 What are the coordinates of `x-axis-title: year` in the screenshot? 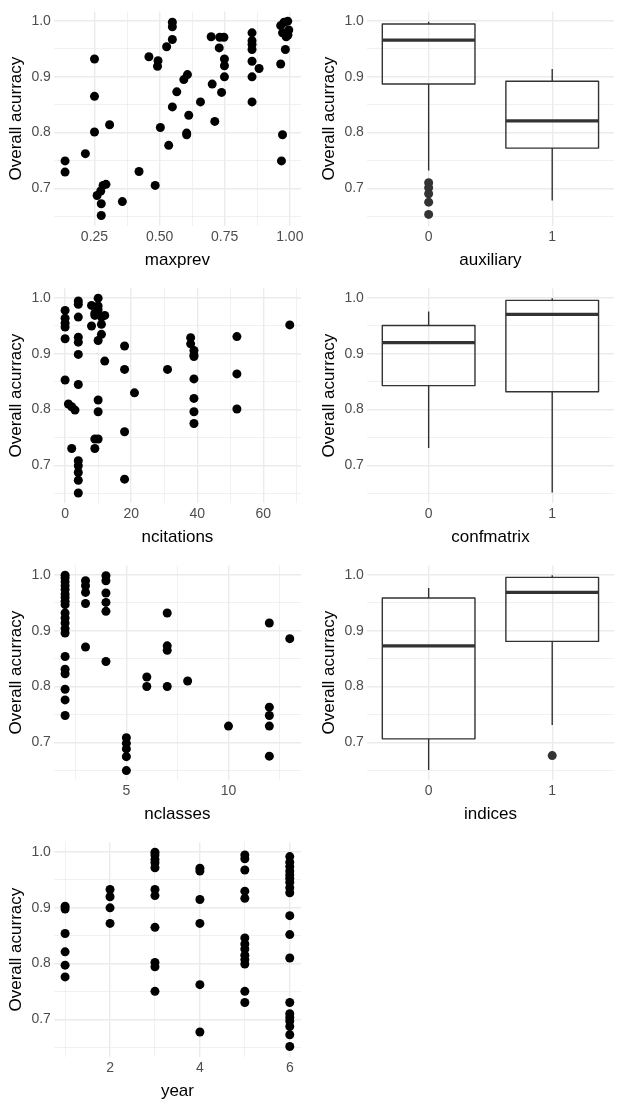 It's located at (177, 1091).